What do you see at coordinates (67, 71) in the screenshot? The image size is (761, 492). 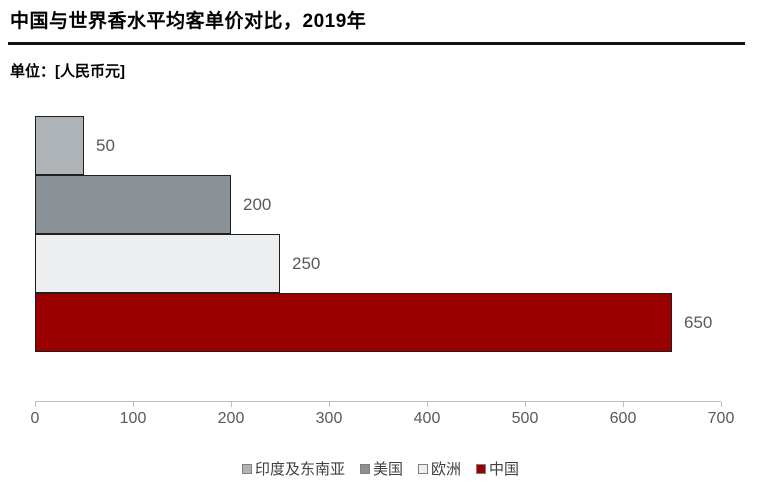 I see `unit-label: 单位：[人民币元]` at bounding box center [67, 71].